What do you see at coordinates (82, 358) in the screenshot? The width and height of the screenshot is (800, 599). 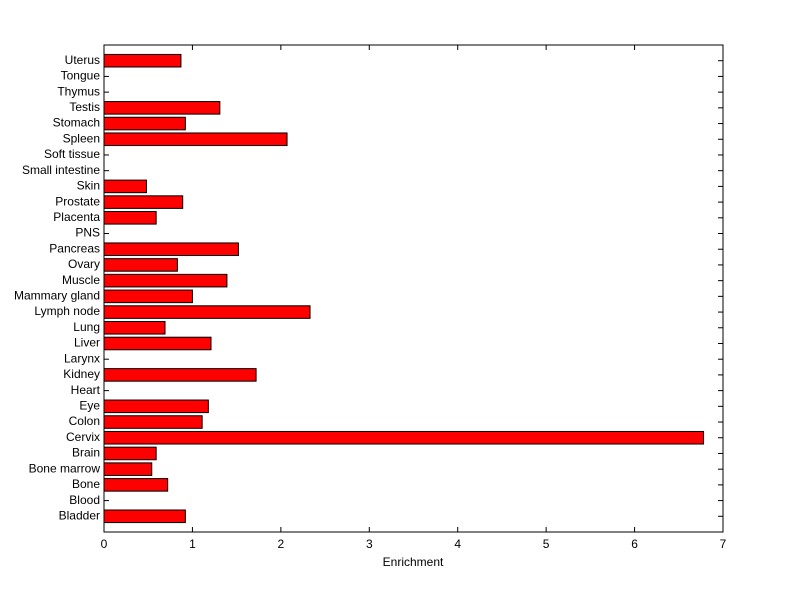 I see `y-tick-label: Larynx` at bounding box center [82, 358].